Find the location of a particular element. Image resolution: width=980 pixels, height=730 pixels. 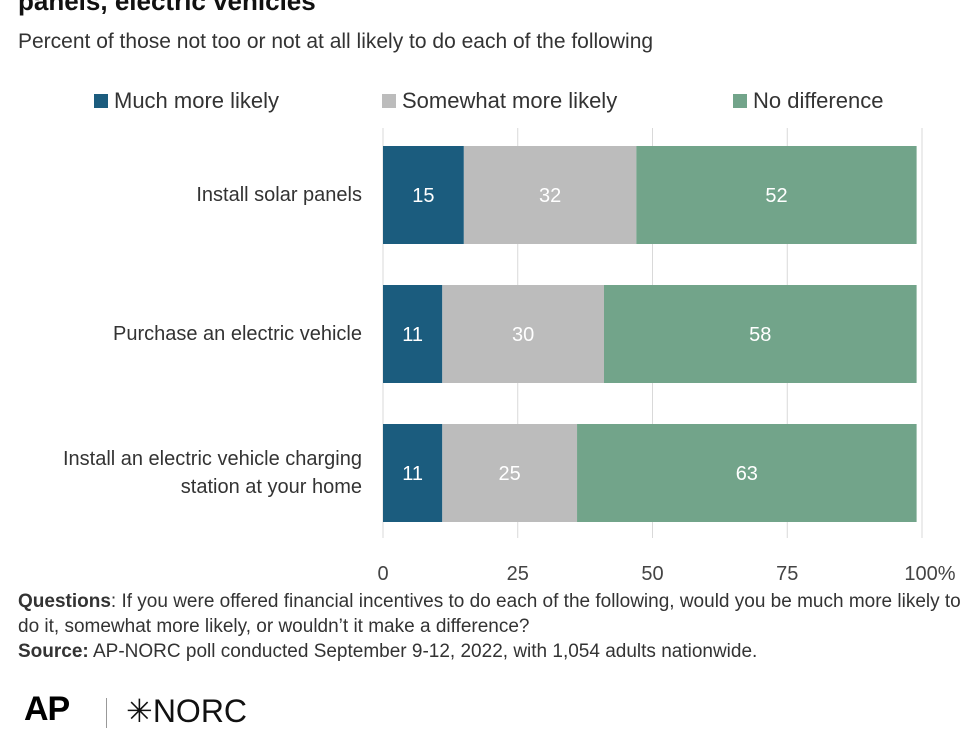

data-label-no-difference: 58 is located at coordinates (760, 335).